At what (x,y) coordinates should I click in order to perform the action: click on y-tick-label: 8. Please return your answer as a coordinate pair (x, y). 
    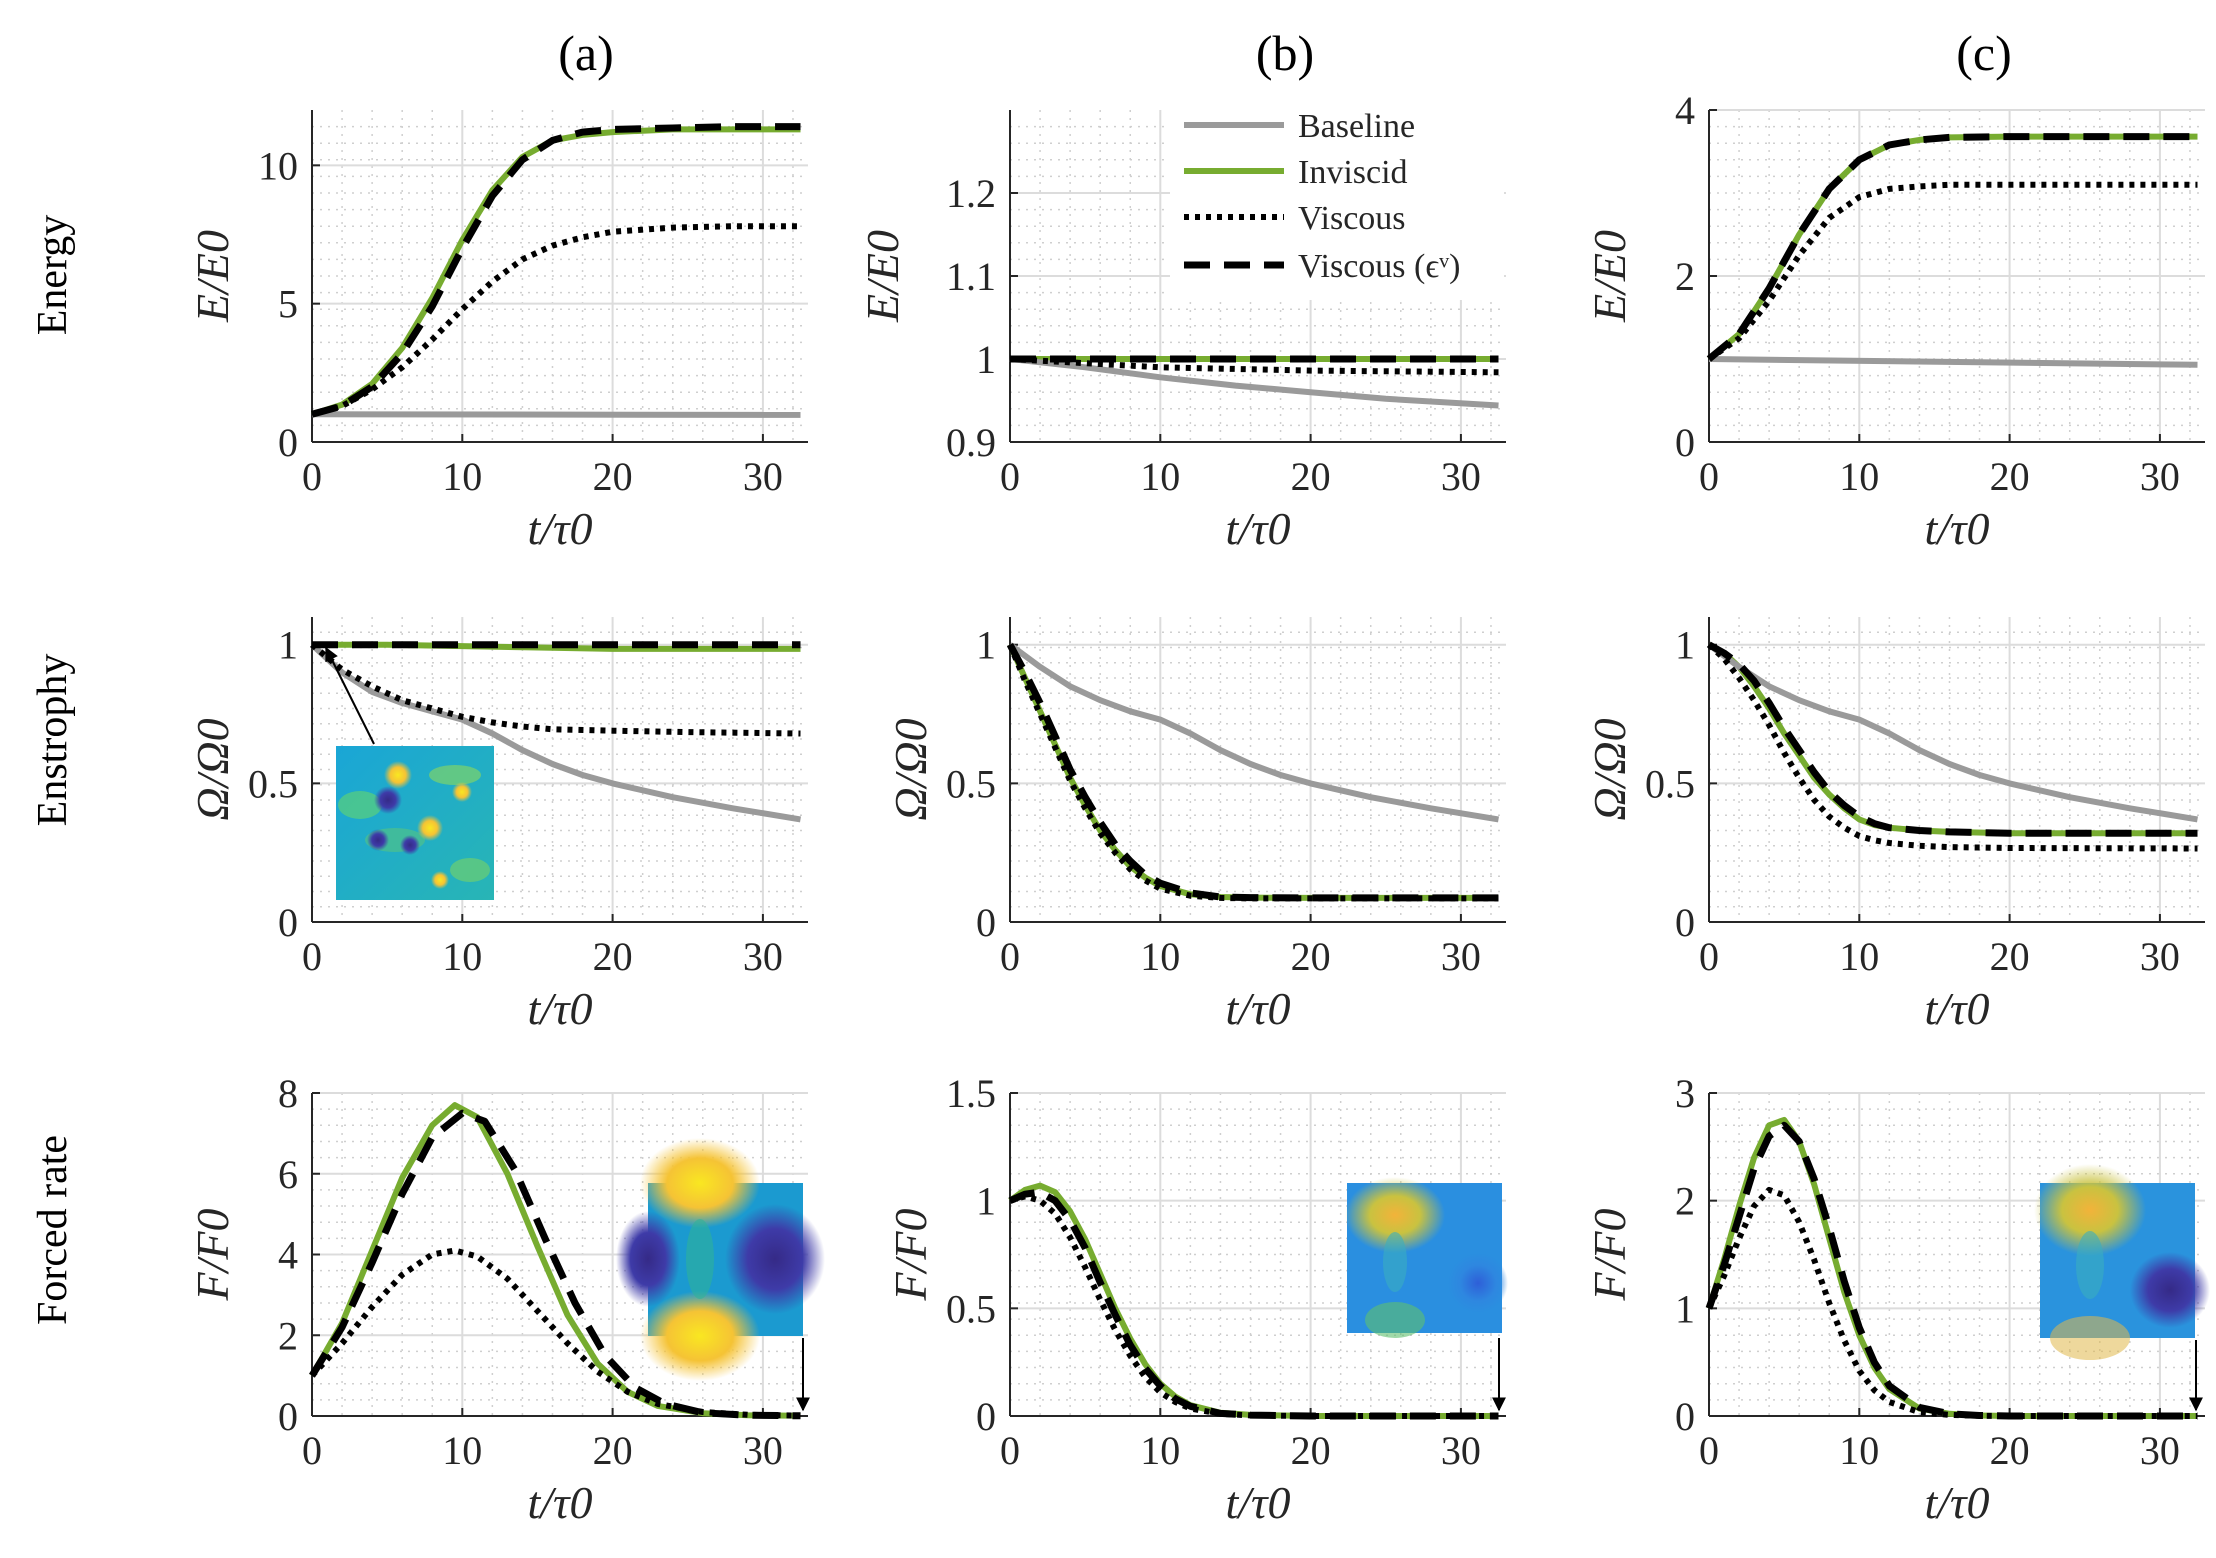
    Looking at the image, I should click on (288, 1093).